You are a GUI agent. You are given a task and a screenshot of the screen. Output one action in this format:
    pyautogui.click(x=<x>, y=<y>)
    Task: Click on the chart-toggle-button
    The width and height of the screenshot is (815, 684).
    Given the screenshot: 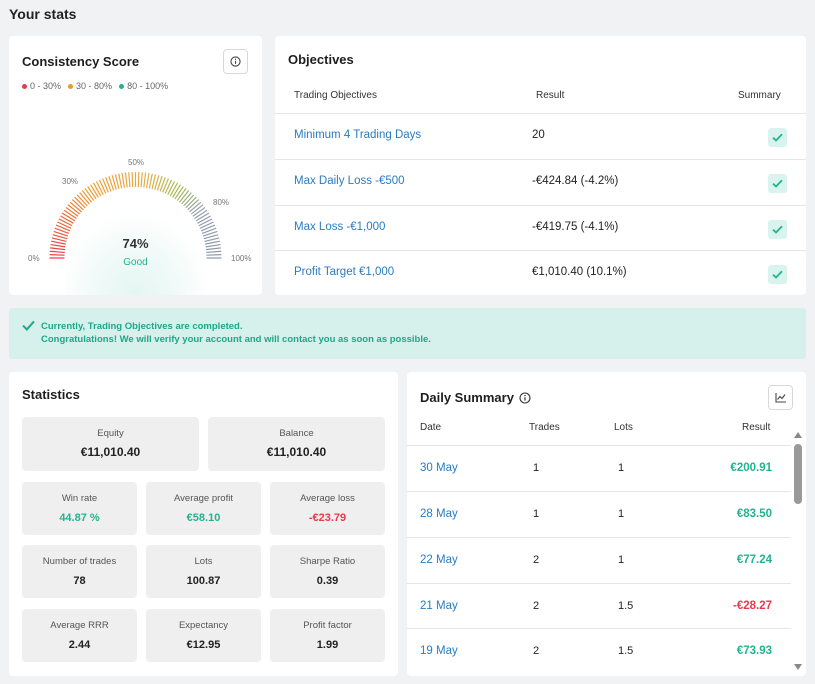 What is the action you would take?
    pyautogui.click(x=780, y=397)
    